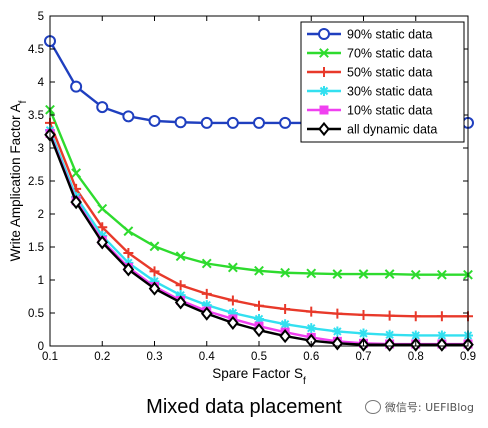  What do you see at coordinates (18, 180) in the screenshot?
I see `y-axis-label: Write Amplication Factor Af` at bounding box center [18, 180].